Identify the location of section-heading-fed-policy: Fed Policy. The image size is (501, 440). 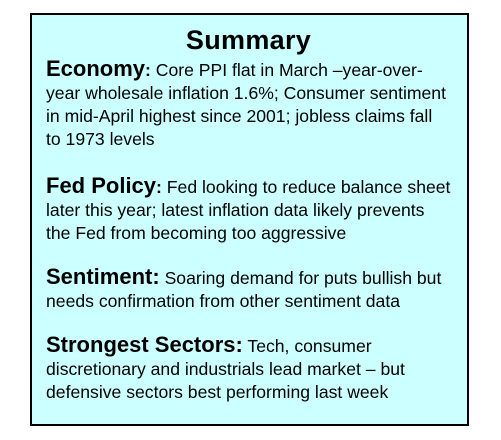
(101, 185).